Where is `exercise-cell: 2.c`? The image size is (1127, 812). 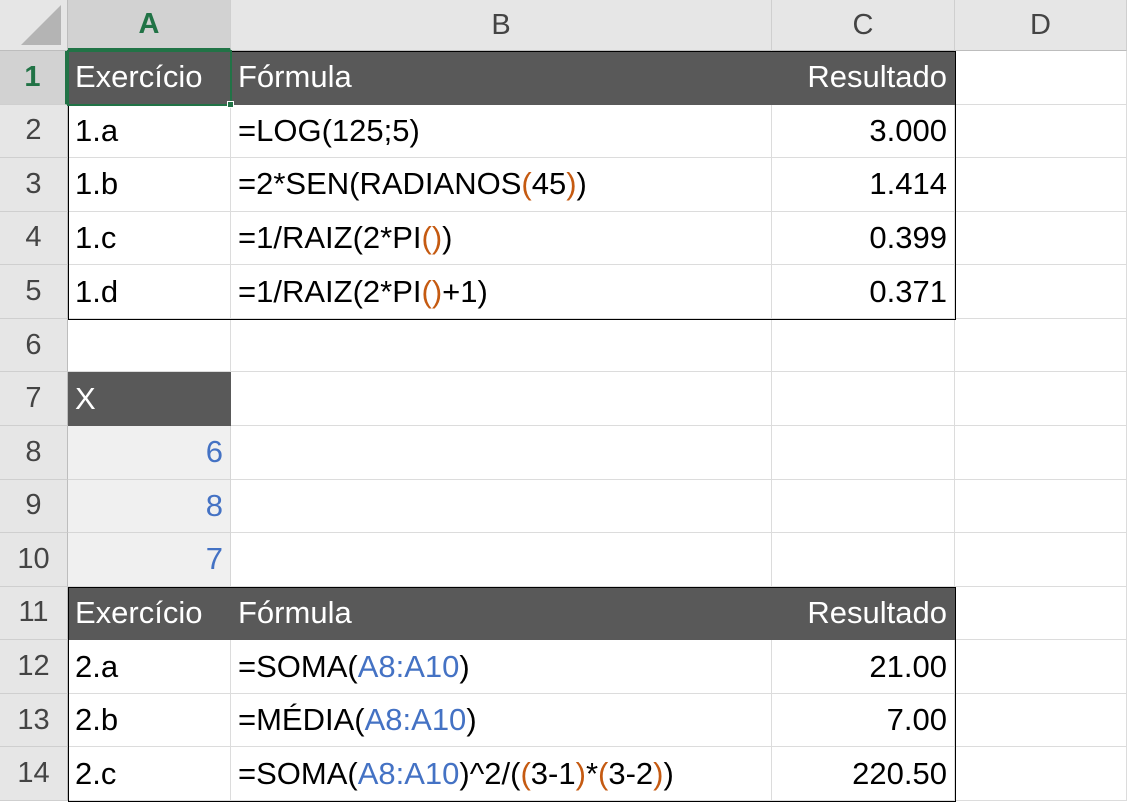
exercise-cell: 2.c is located at coordinates (149, 774).